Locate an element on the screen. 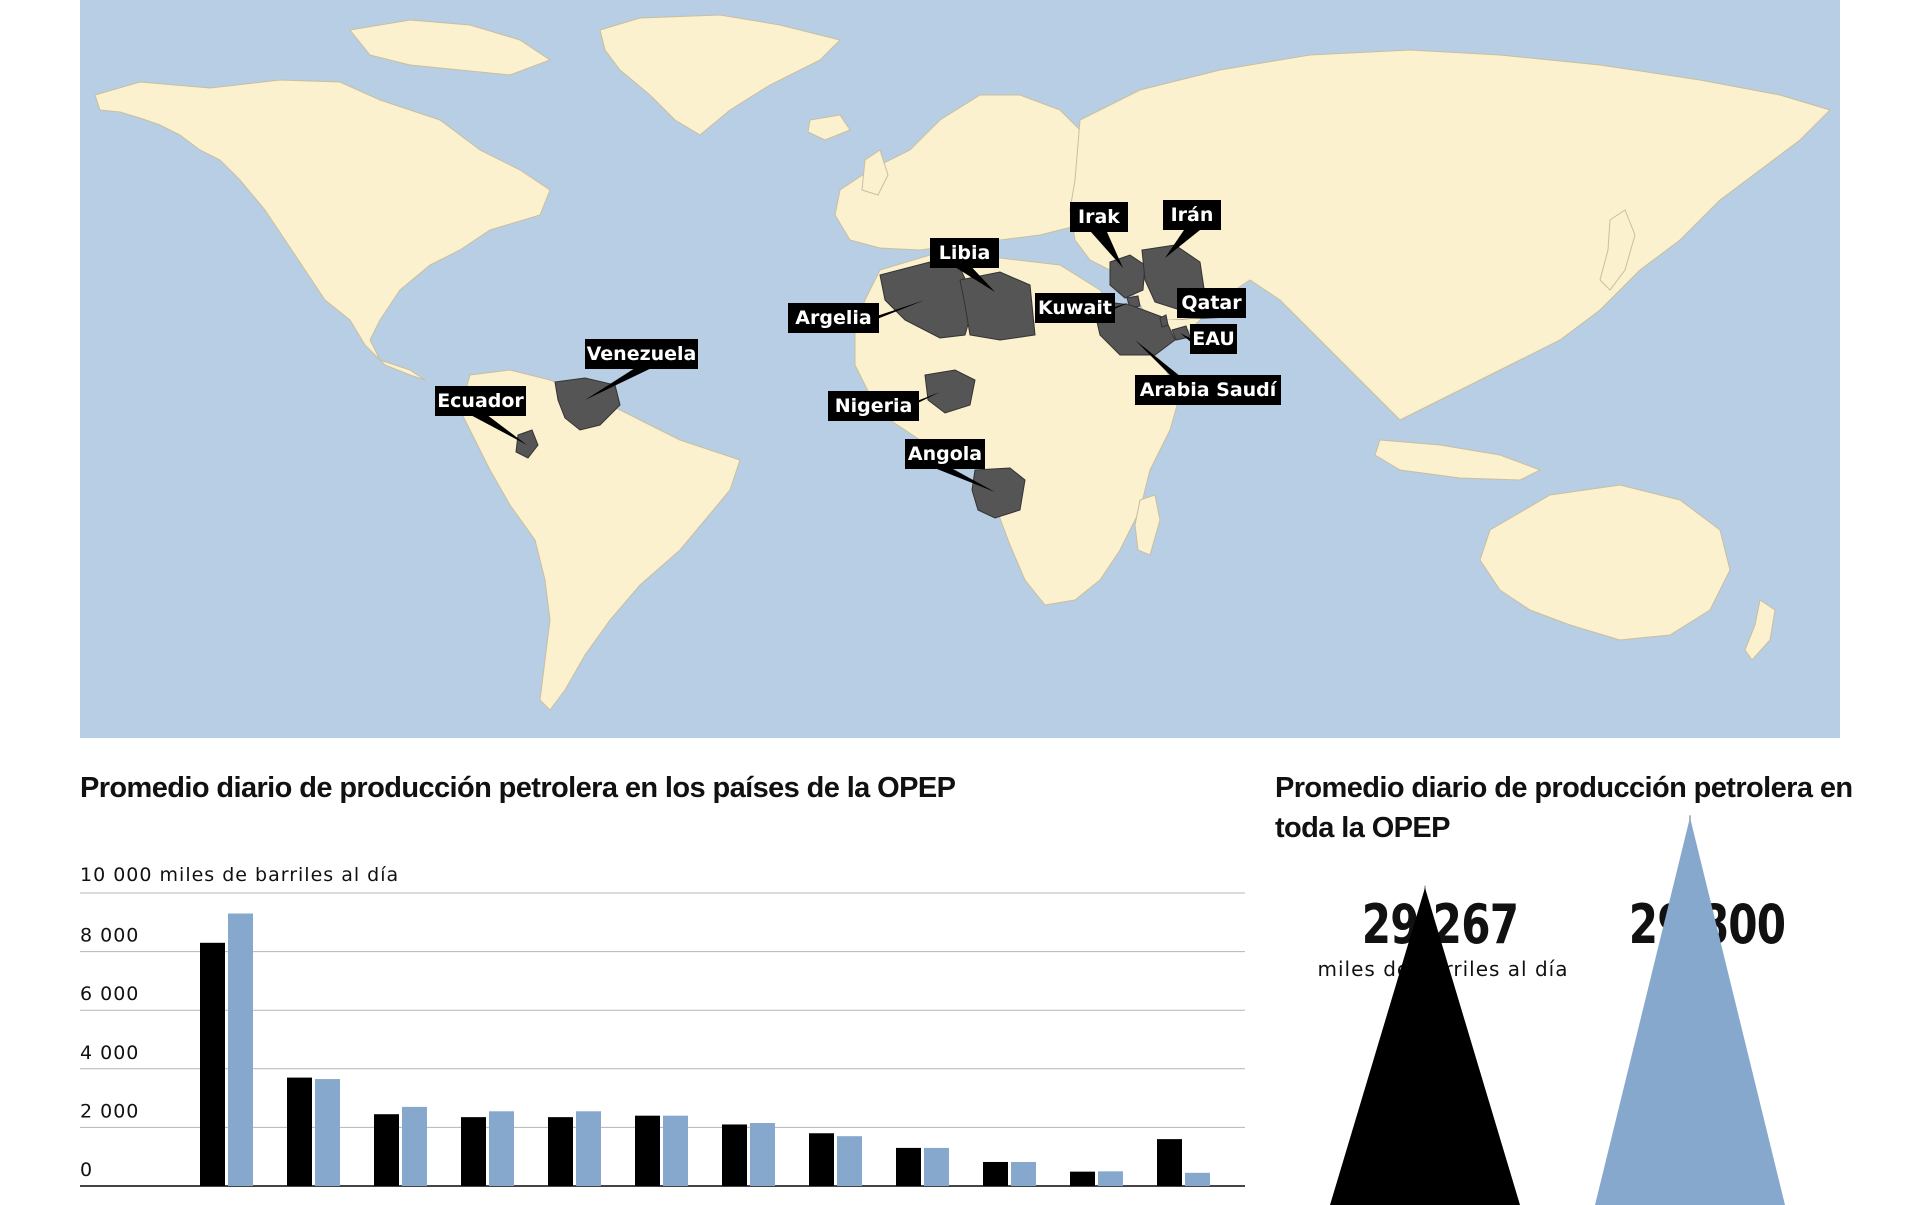 The image size is (1920, 1205). map-label-text: Angola is located at coordinates (945, 454).